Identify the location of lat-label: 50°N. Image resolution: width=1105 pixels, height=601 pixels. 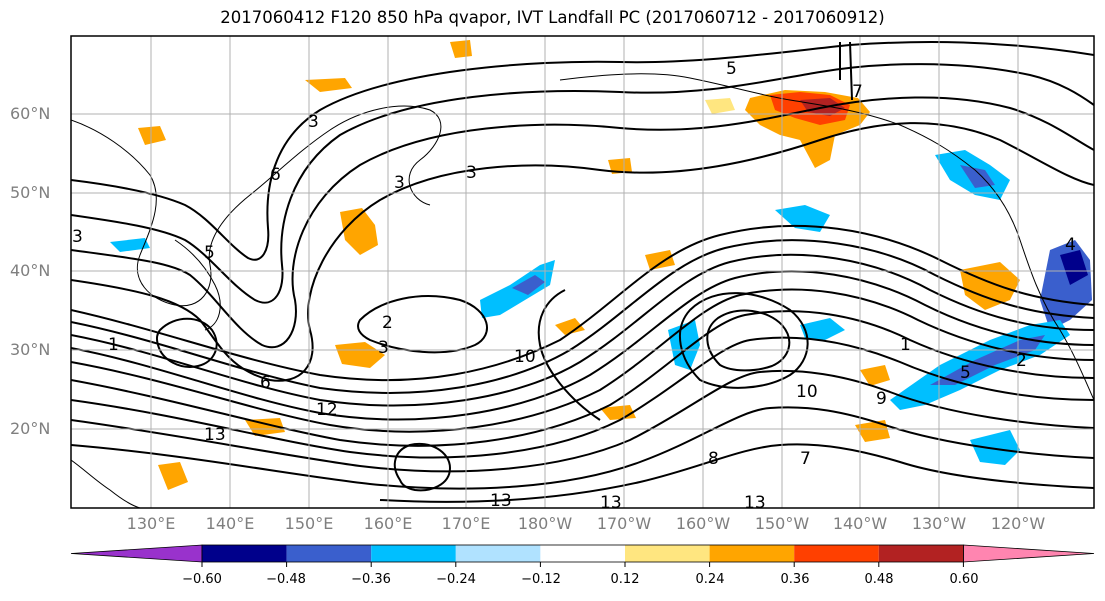
(30, 192).